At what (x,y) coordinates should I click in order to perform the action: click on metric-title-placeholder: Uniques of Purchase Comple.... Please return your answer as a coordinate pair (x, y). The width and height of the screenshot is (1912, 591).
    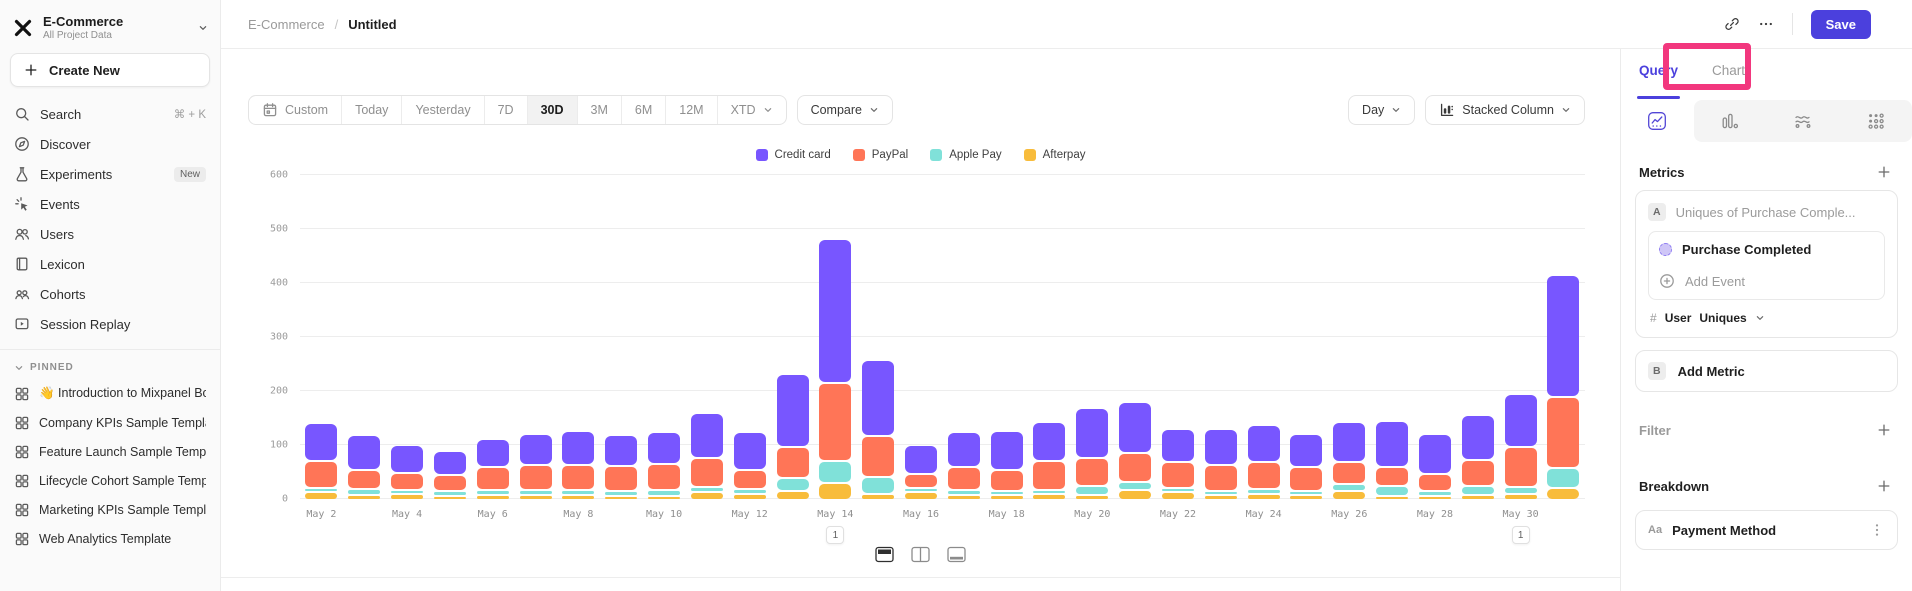
    Looking at the image, I should click on (1765, 212).